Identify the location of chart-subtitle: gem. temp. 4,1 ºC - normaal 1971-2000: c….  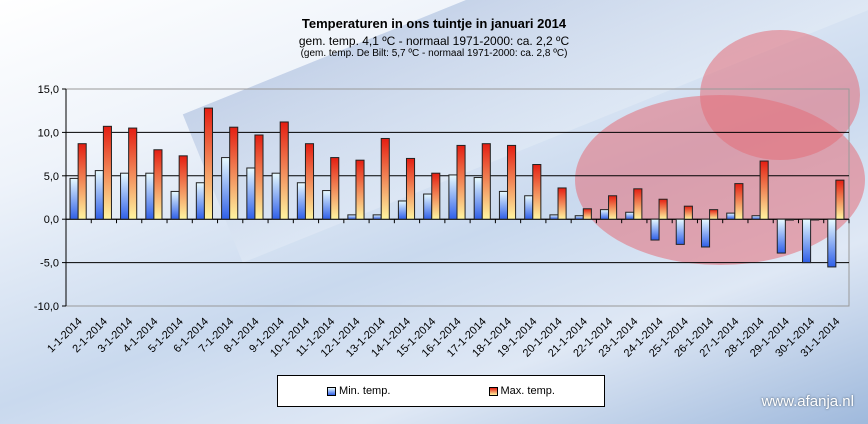
(434, 41).